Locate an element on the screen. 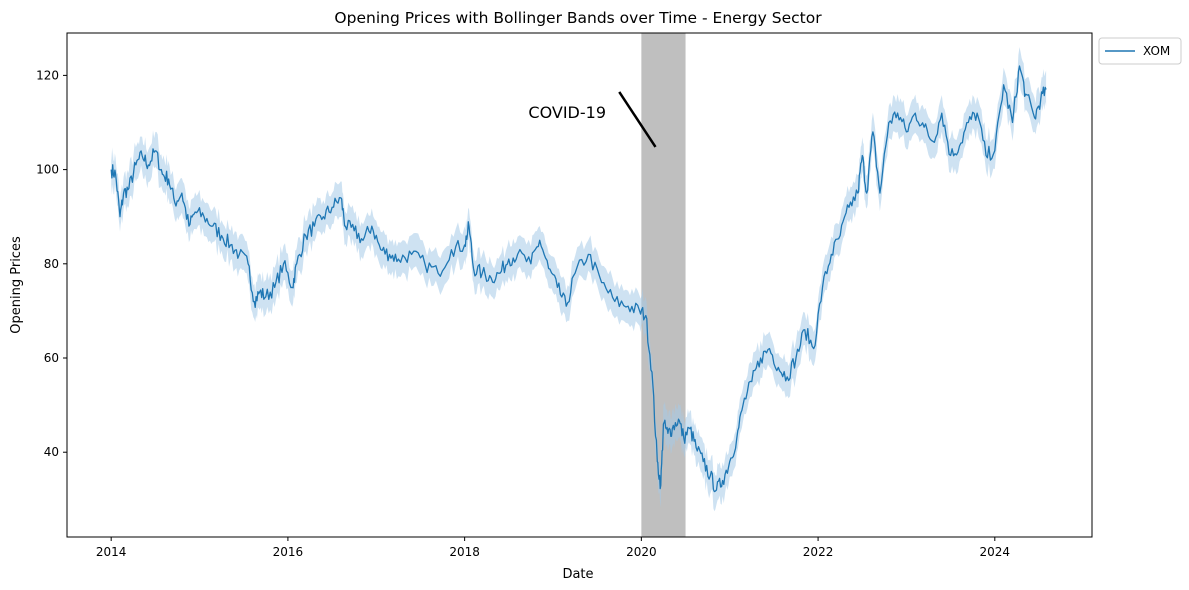 This screenshot has width=1189, height=590. x-tick-label: 2024 is located at coordinates (995, 552).